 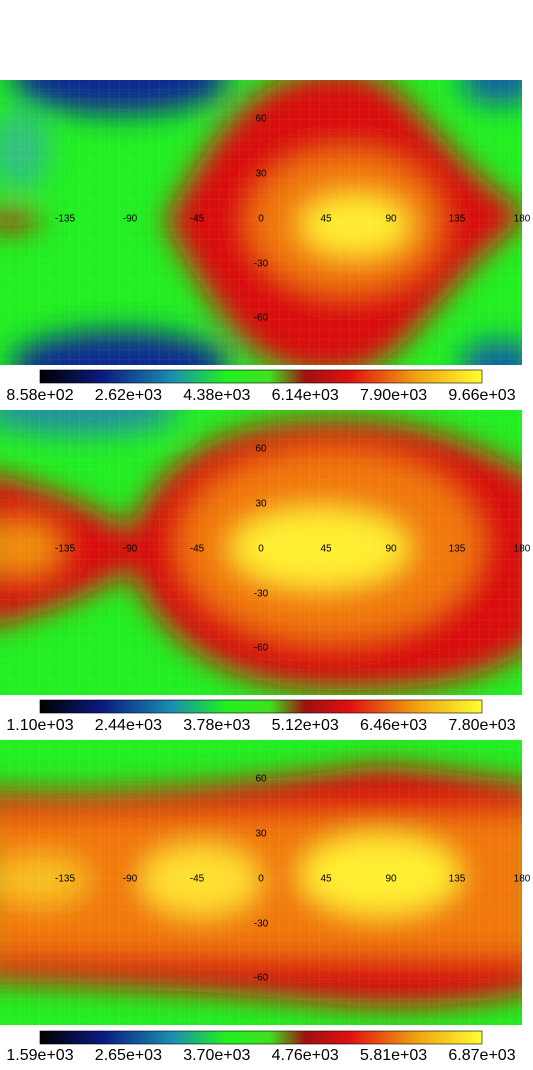 What do you see at coordinates (39, 395) in the screenshot?
I see `colorbar-label: 8.58e+02` at bounding box center [39, 395].